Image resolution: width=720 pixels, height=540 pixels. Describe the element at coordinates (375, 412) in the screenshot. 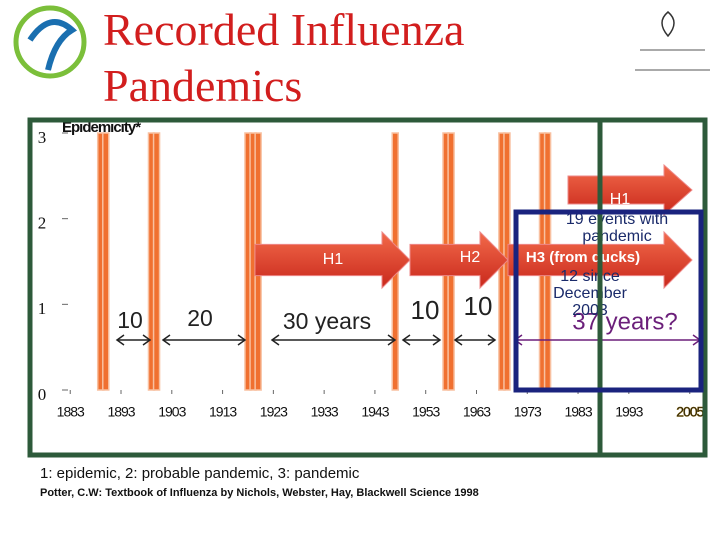

I see `x-tick-label: 1943` at that location.